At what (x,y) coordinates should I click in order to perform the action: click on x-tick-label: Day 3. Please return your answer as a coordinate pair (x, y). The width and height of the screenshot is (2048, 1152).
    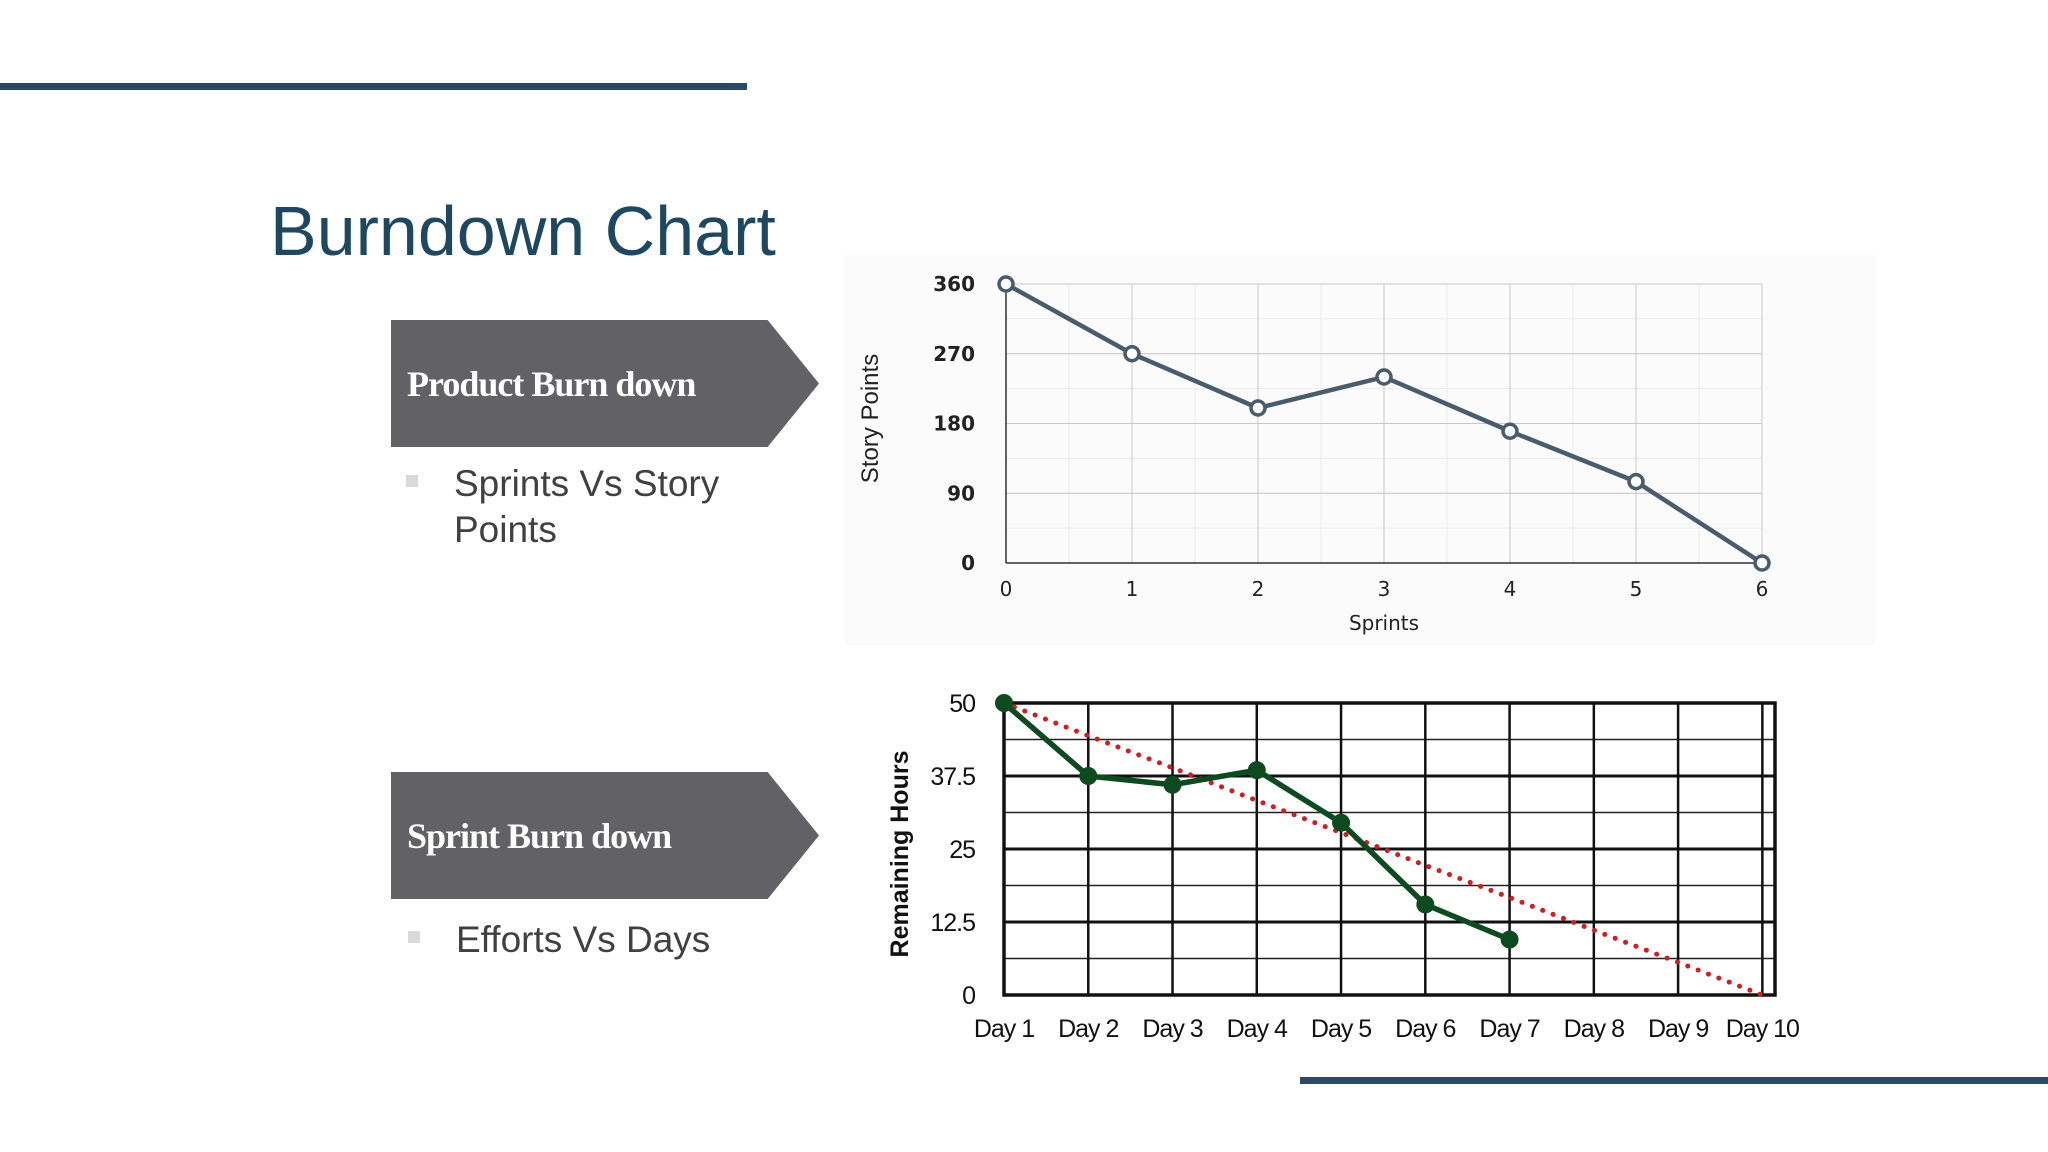
    Looking at the image, I should click on (1172, 1029).